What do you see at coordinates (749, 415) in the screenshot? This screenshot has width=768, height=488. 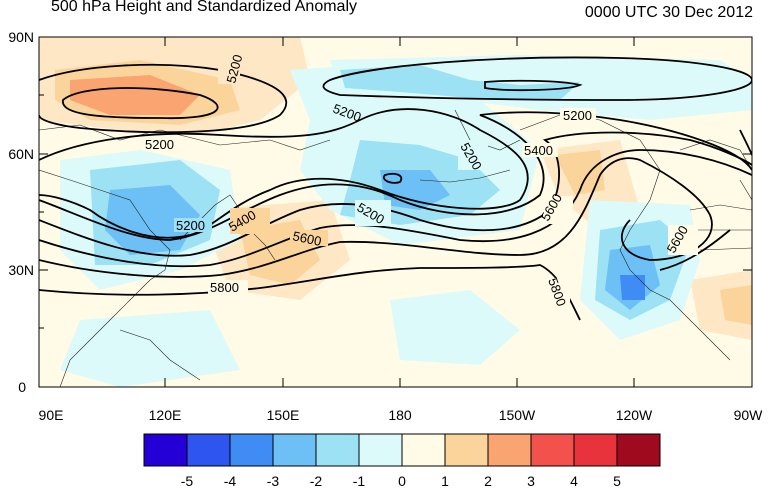 I see `lon-label-90w: 90W` at bounding box center [749, 415].